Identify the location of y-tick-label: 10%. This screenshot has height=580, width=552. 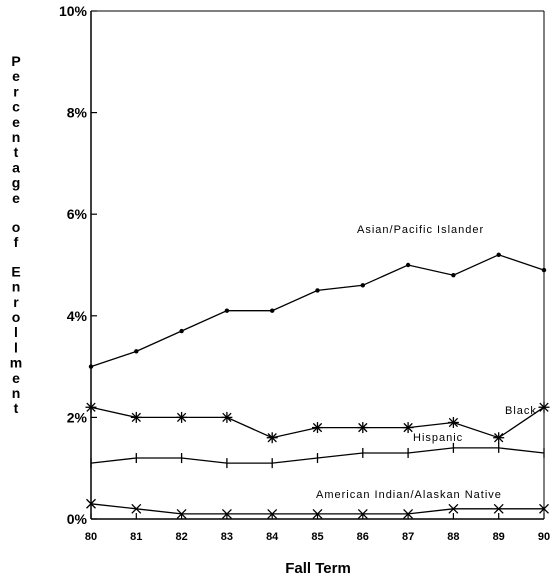
(73, 11).